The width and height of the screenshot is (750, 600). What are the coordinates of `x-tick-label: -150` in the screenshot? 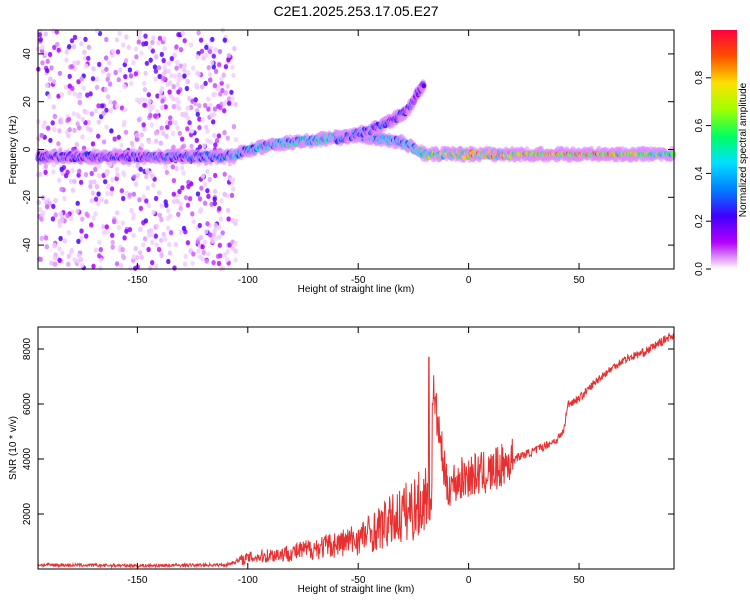 It's located at (137, 580).